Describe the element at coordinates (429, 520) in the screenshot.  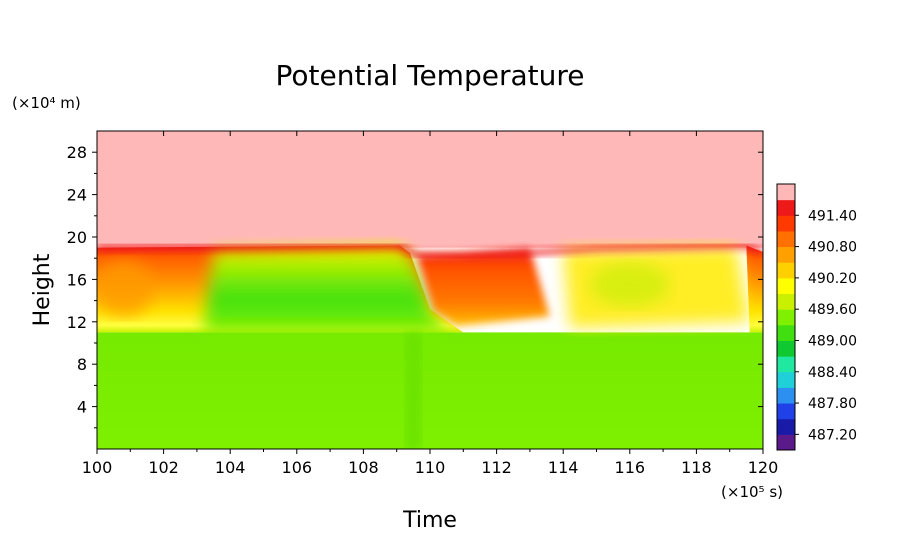
I see `x-axis-label: Time` at that location.